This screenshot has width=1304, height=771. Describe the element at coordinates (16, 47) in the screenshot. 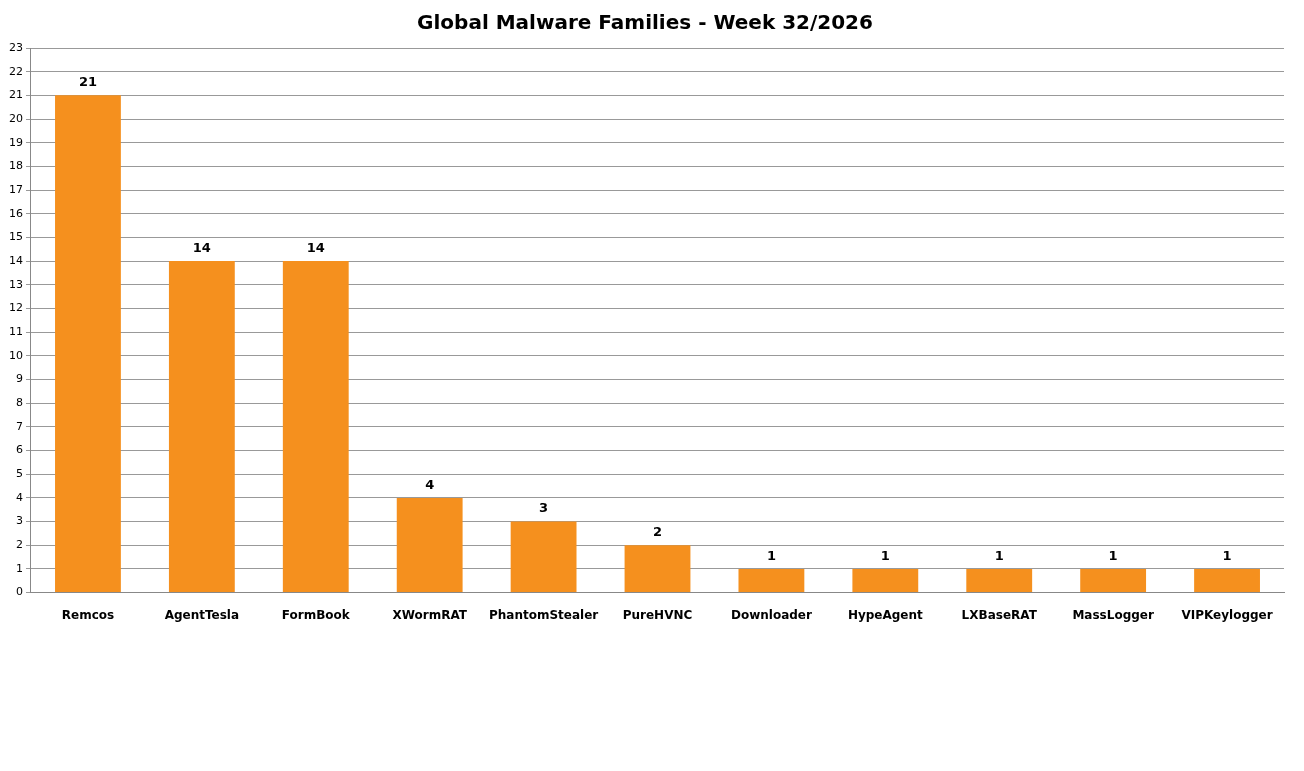

I see `y-tick-label: 23` at that location.